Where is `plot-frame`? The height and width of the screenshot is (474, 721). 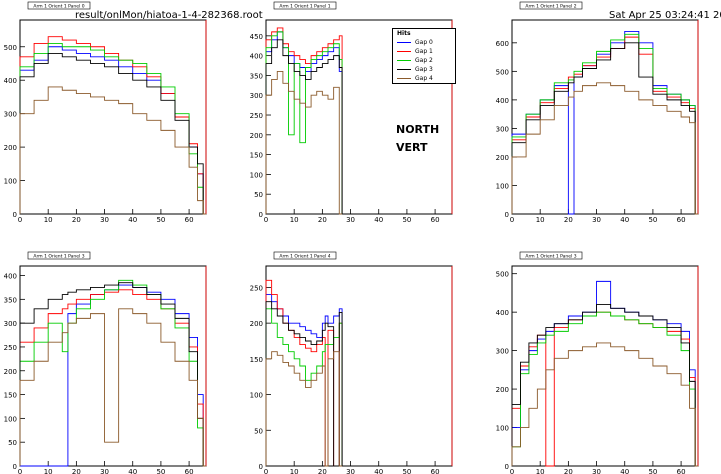
plot-frame is located at coordinates (113, 366).